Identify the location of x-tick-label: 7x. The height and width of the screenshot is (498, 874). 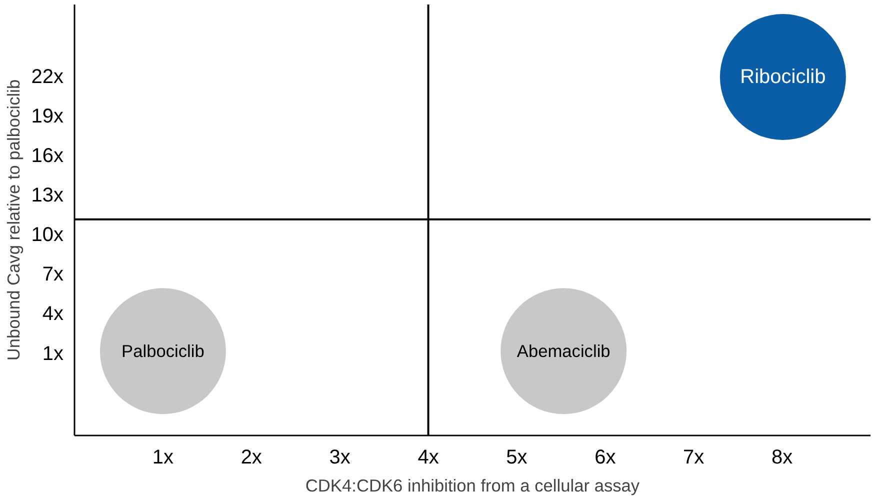
(693, 457).